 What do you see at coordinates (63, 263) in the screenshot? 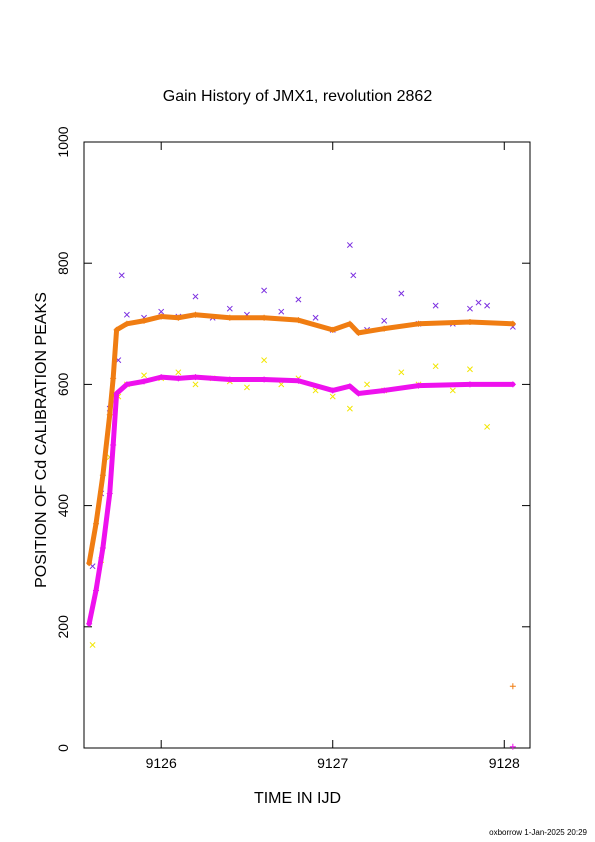
I see `y-tick-label: 800` at bounding box center [63, 263].